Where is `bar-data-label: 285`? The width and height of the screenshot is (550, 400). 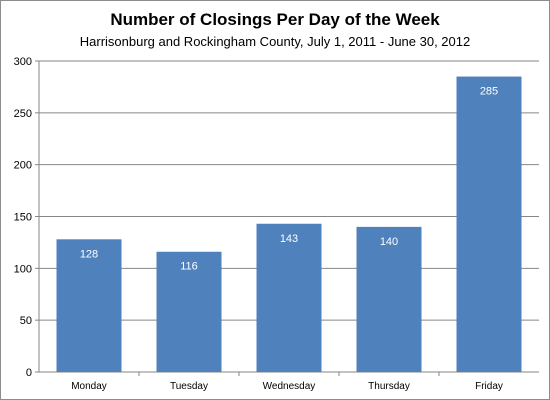 bar-data-label: 285 is located at coordinates (489, 92).